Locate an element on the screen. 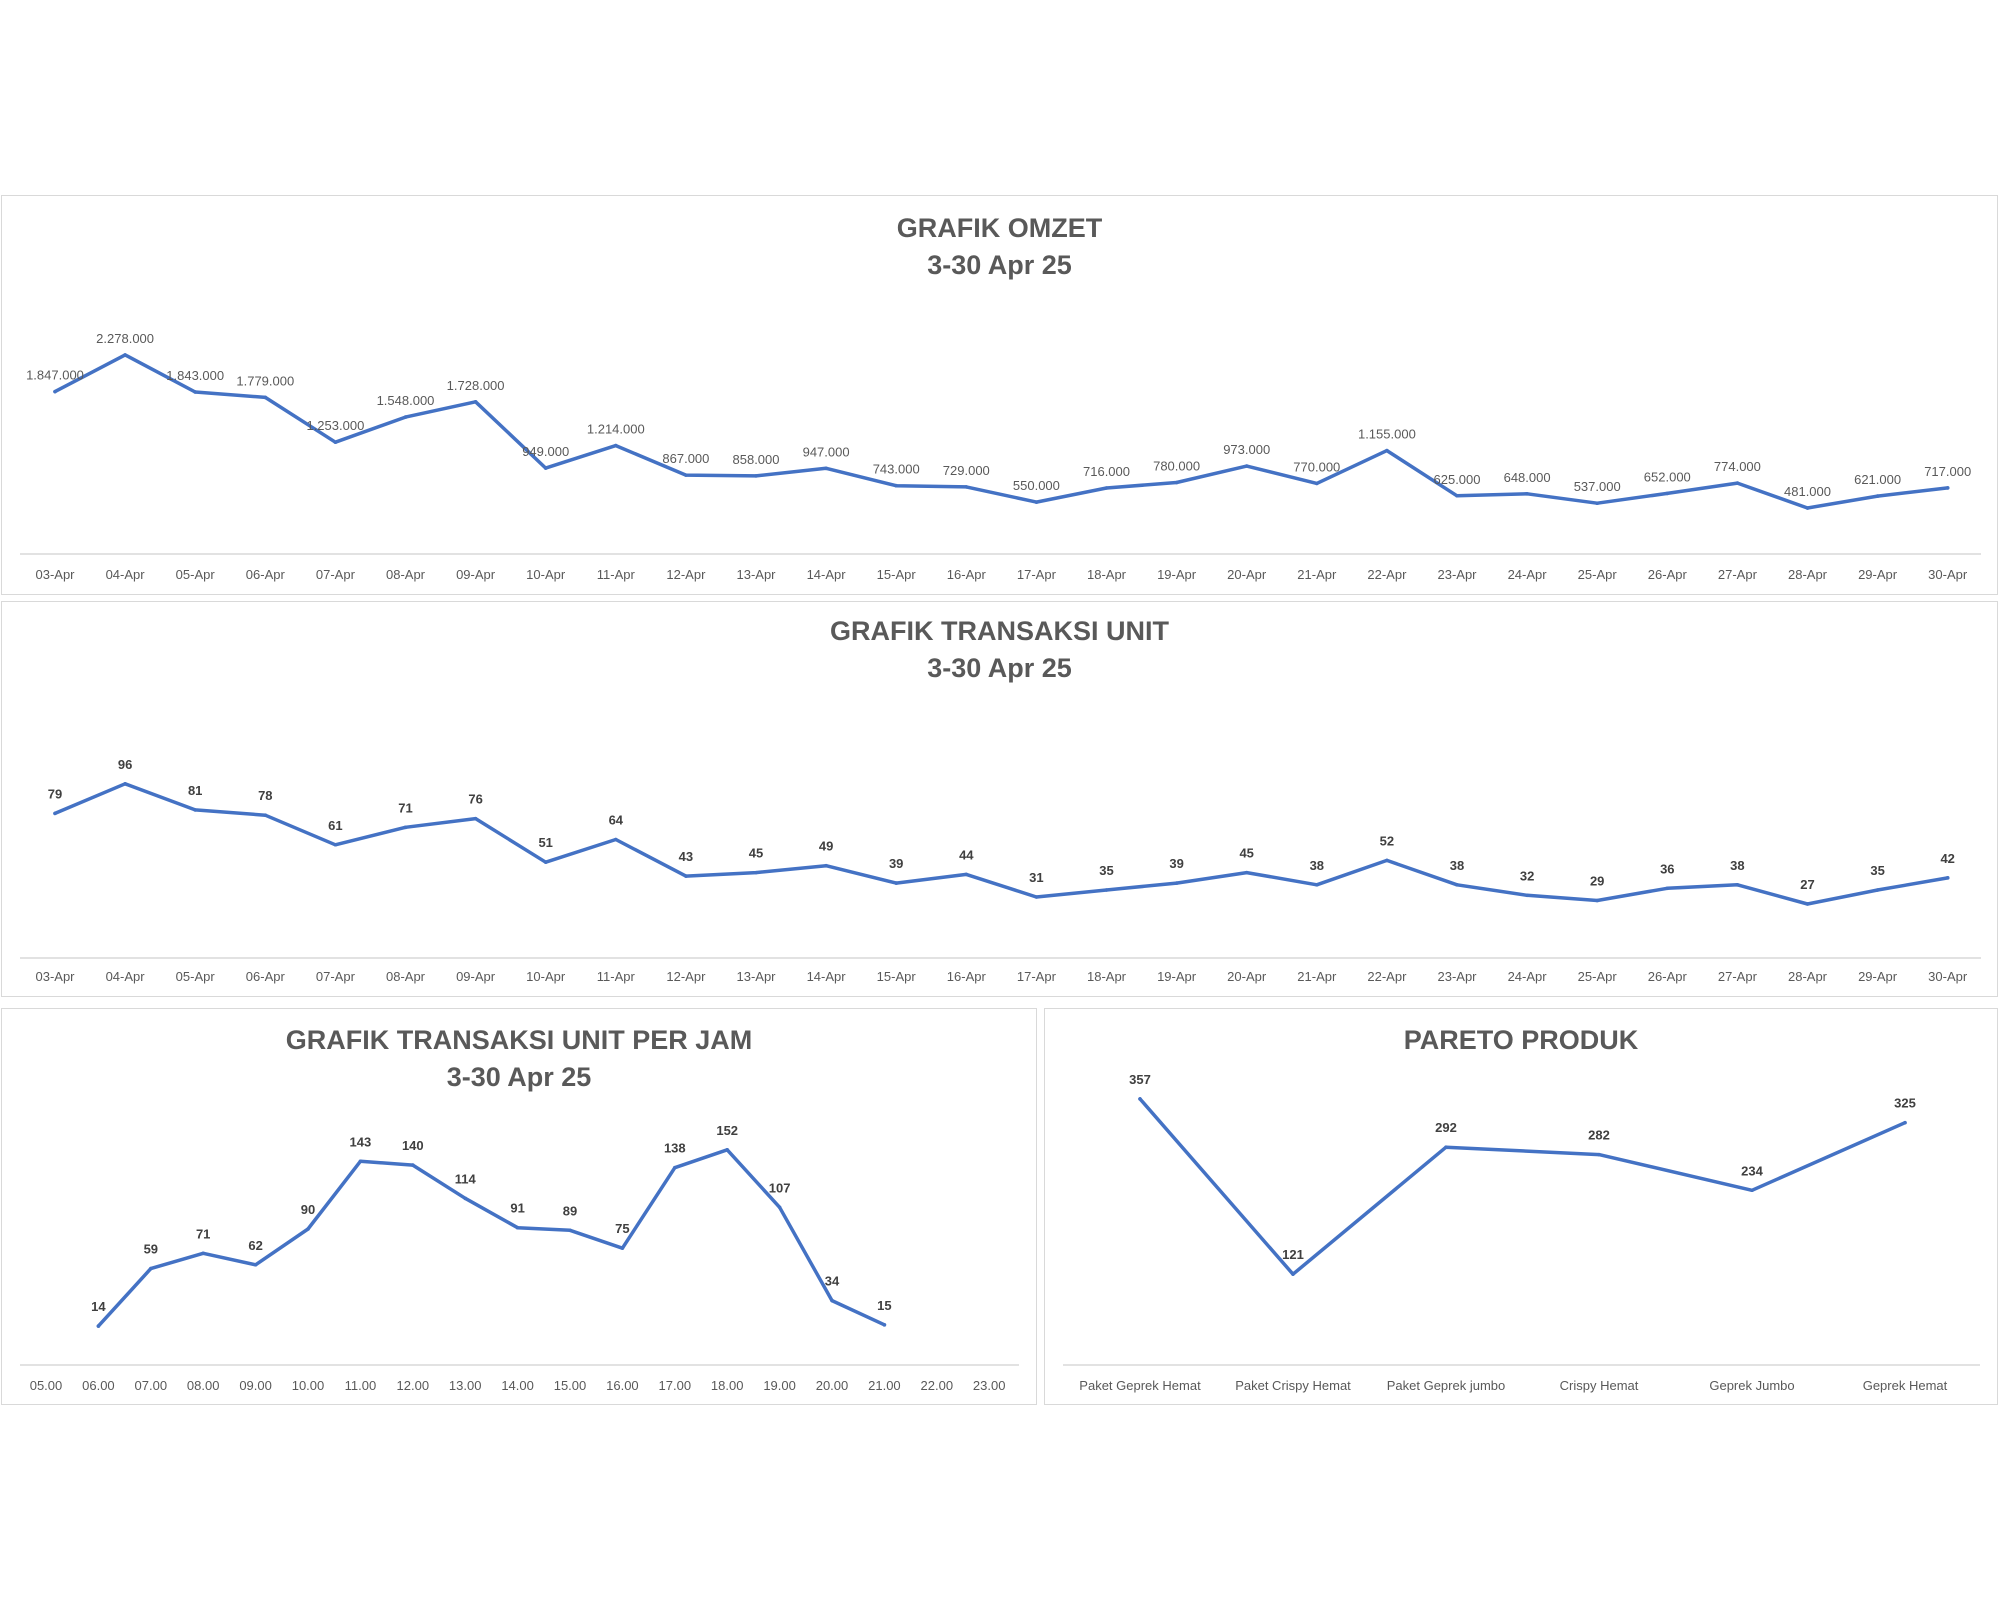 This screenshot has width=2000, height=1600. data-label: 780.000 is located at coordinates (1176, 466).